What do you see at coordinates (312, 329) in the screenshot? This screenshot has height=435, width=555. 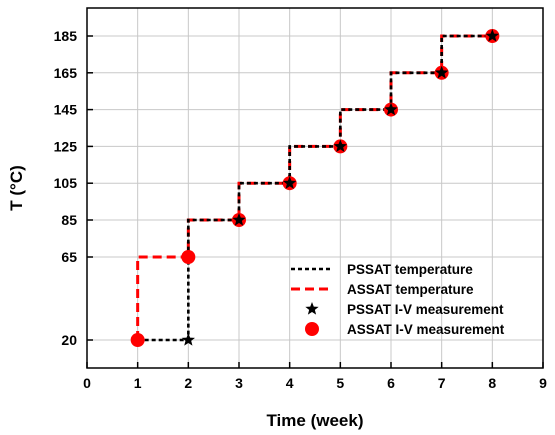 I see `legend-swatch-assat-i-v-measurement` at bounding box center [312, 329].